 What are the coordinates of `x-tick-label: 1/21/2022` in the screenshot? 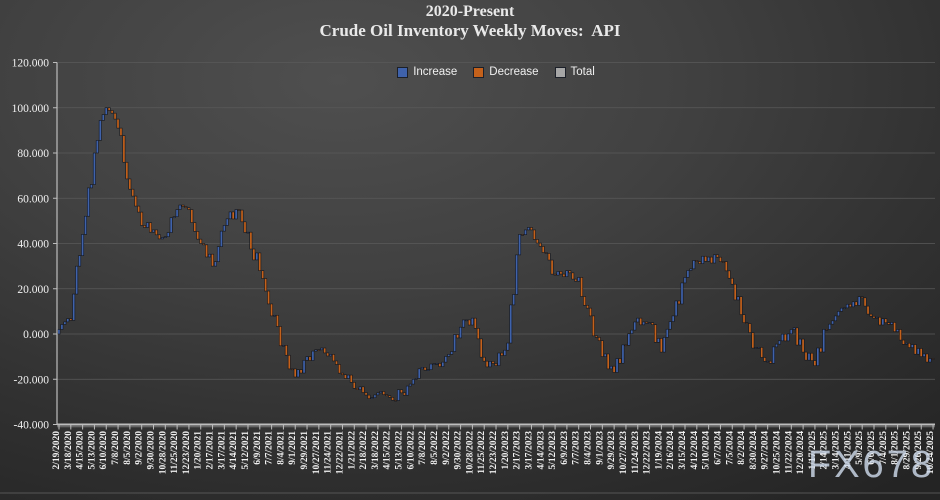 It's located at (352, 450).